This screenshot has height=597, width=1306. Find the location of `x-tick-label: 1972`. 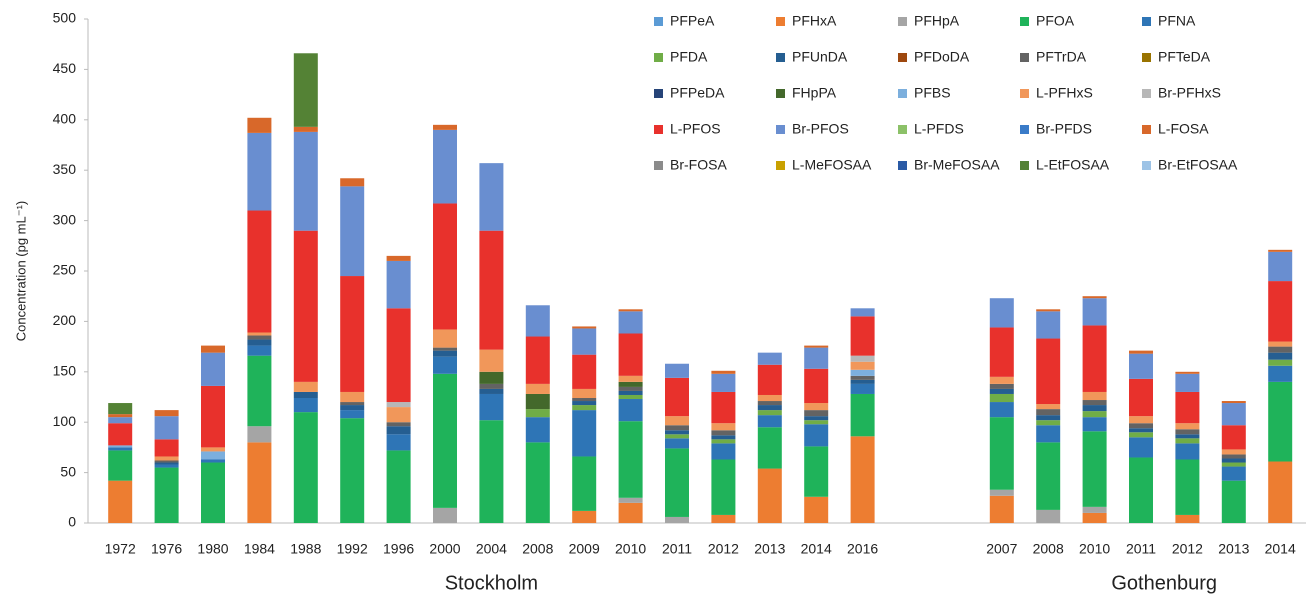

x-tick-label: 1972 is located at coordinates (120, 549).